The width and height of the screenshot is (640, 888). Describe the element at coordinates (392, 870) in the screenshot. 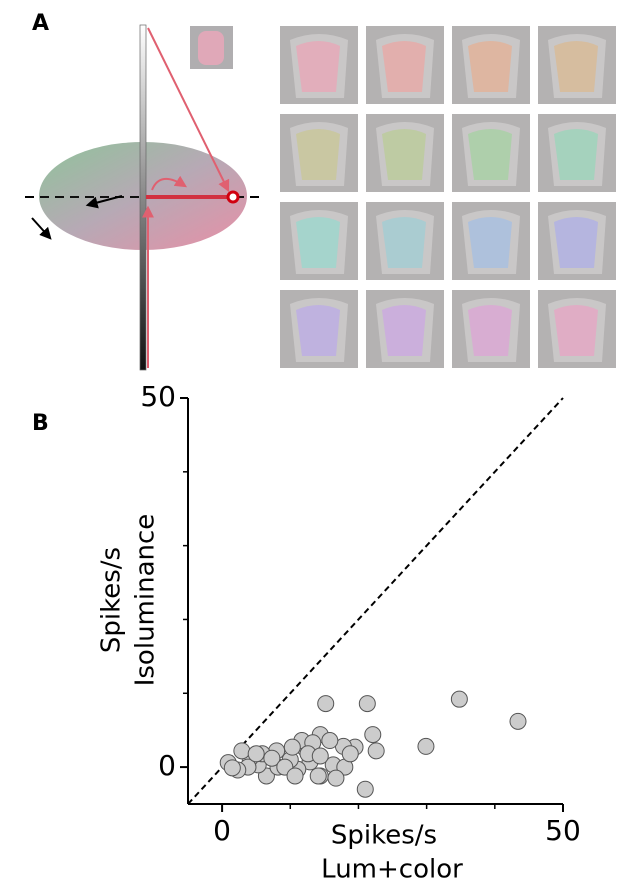

I see `x-axis-label: Lum+color` at that location.